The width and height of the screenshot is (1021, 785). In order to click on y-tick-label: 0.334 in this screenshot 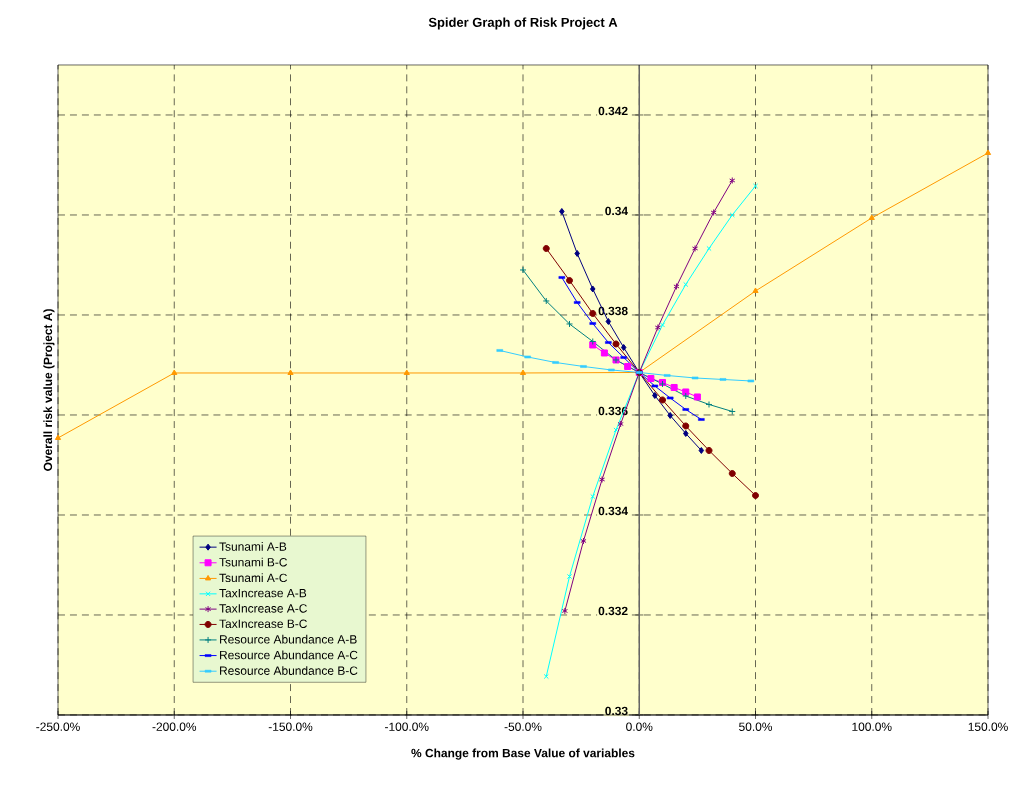, I will do `click(613, 511)`.